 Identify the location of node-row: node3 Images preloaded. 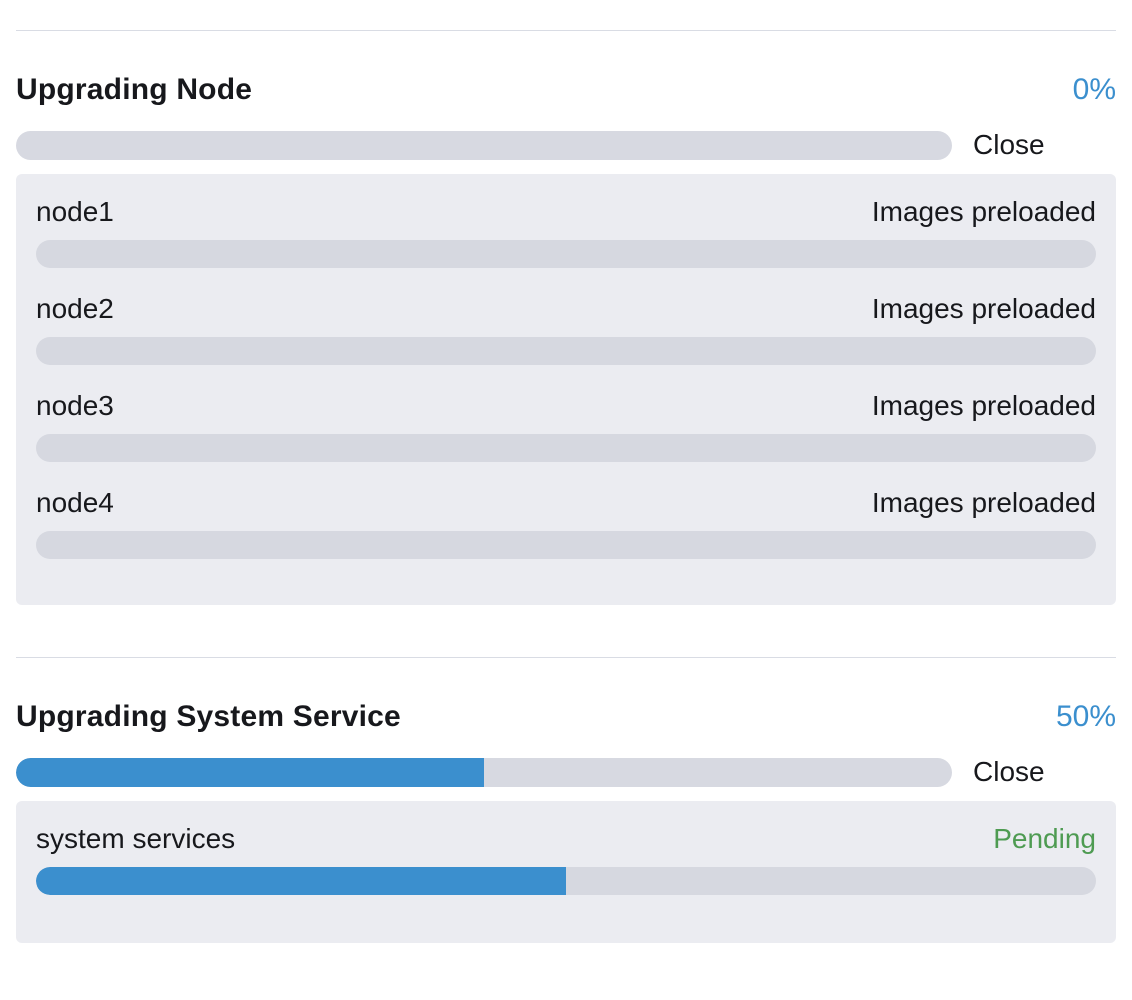
(566, 426).